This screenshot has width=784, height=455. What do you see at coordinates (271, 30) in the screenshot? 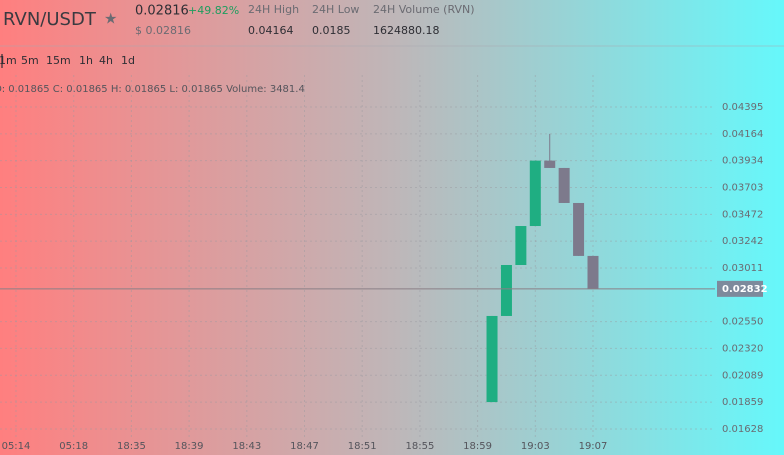
I see `stat-value: 0.04164` at bounding box center [271, 30].